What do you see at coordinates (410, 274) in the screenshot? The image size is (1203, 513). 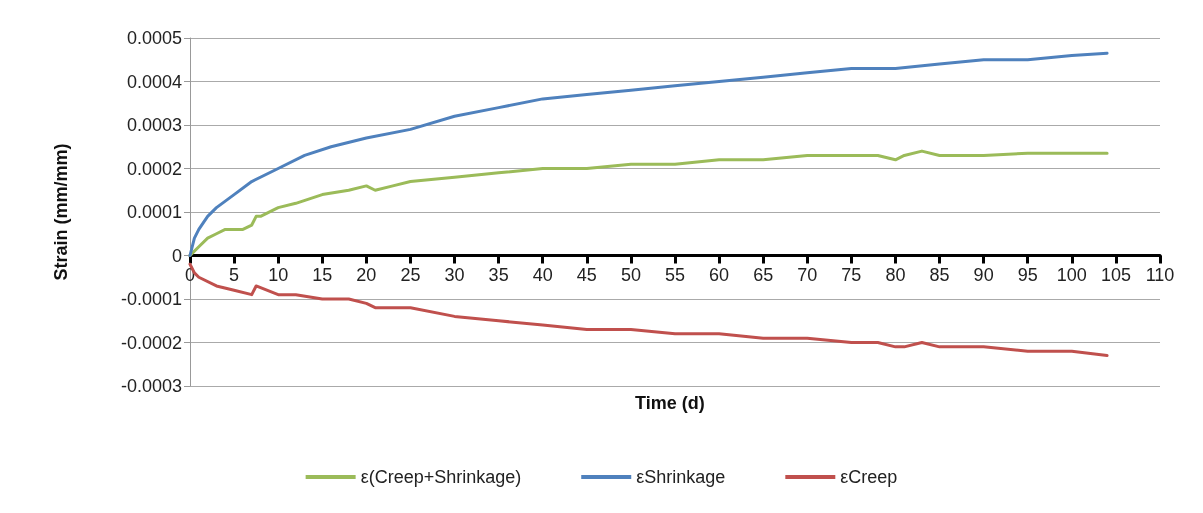 I see `x-tick-label: 25` at bounding box center [410, 274].